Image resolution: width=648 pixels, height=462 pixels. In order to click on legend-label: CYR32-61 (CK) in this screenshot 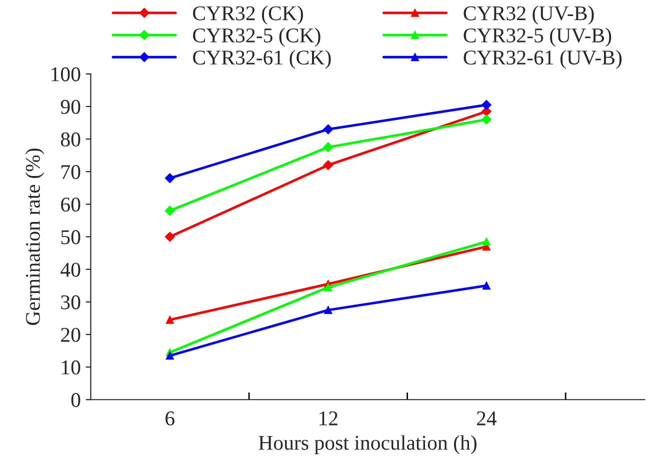, I will do `click(262, 59)`.